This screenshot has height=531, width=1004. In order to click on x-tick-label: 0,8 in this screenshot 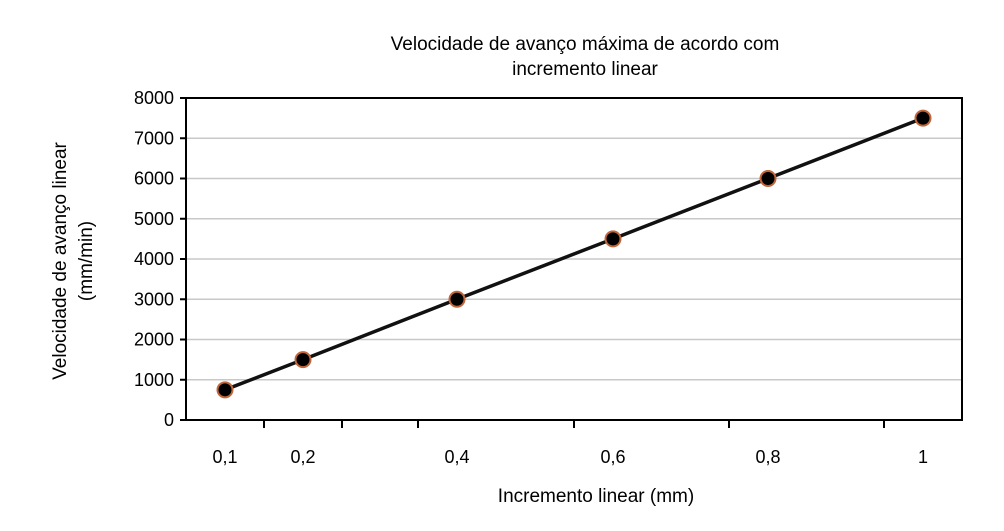, I will do `click(767, 457)`.